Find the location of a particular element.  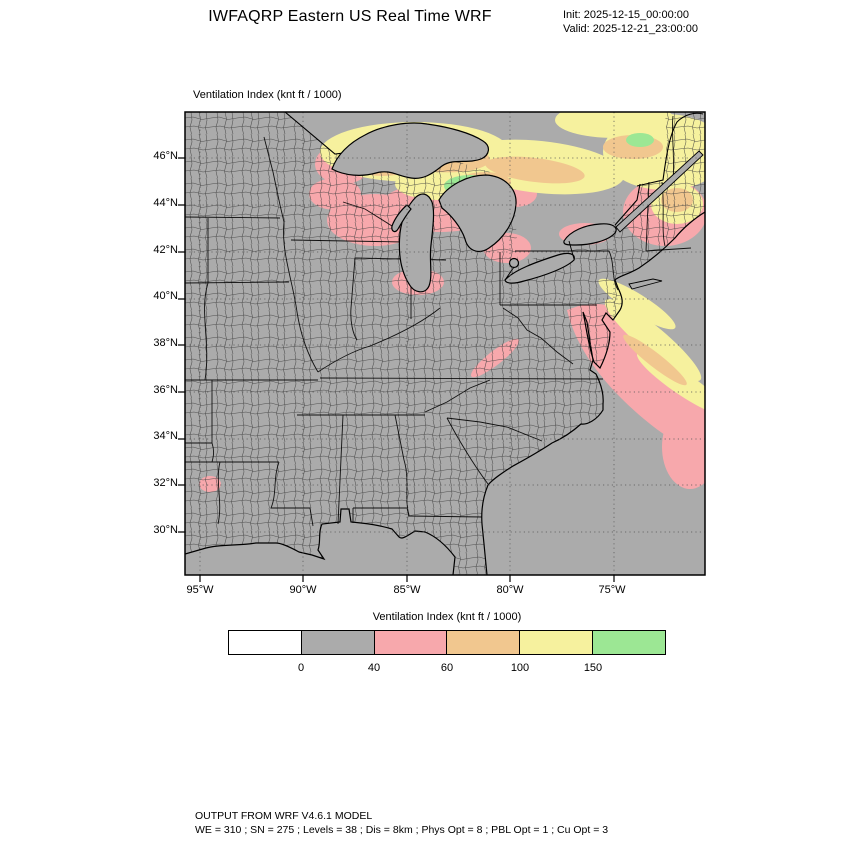

colorbar is located at coordinates (447, 642).